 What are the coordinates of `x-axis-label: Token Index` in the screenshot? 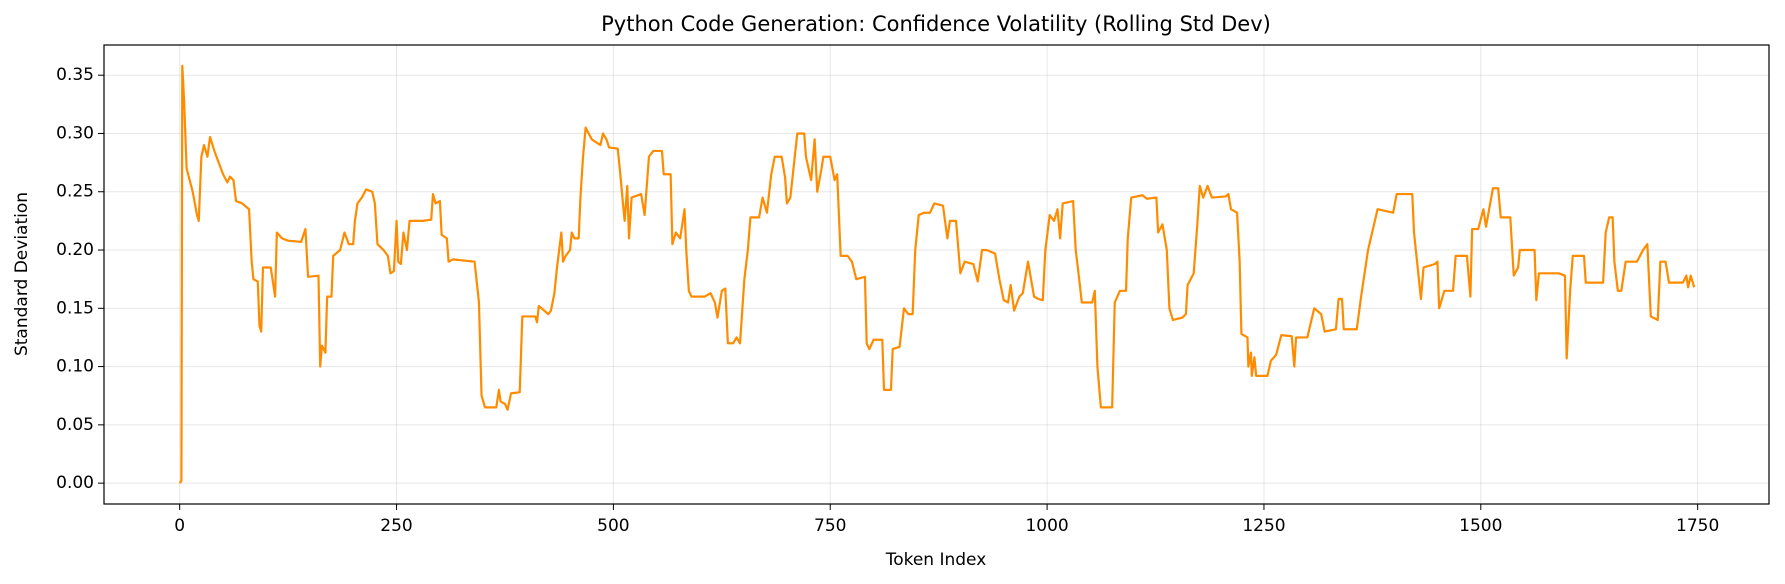 It's located at (936, 560).